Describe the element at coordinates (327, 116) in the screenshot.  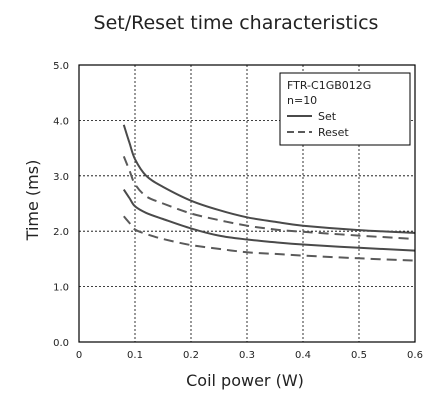
I see `legend-label-set: Set` at that location.